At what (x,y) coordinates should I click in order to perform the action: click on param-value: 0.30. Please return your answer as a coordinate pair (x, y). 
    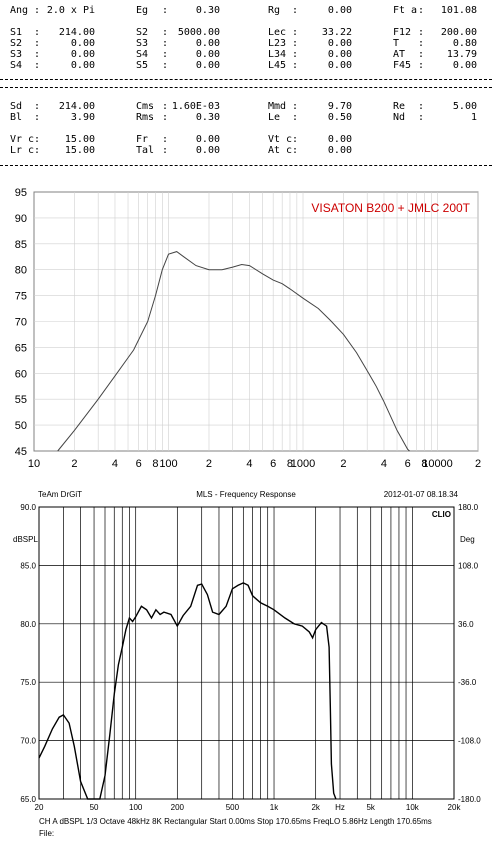
    Looking at the image, I should click on (207, 10).